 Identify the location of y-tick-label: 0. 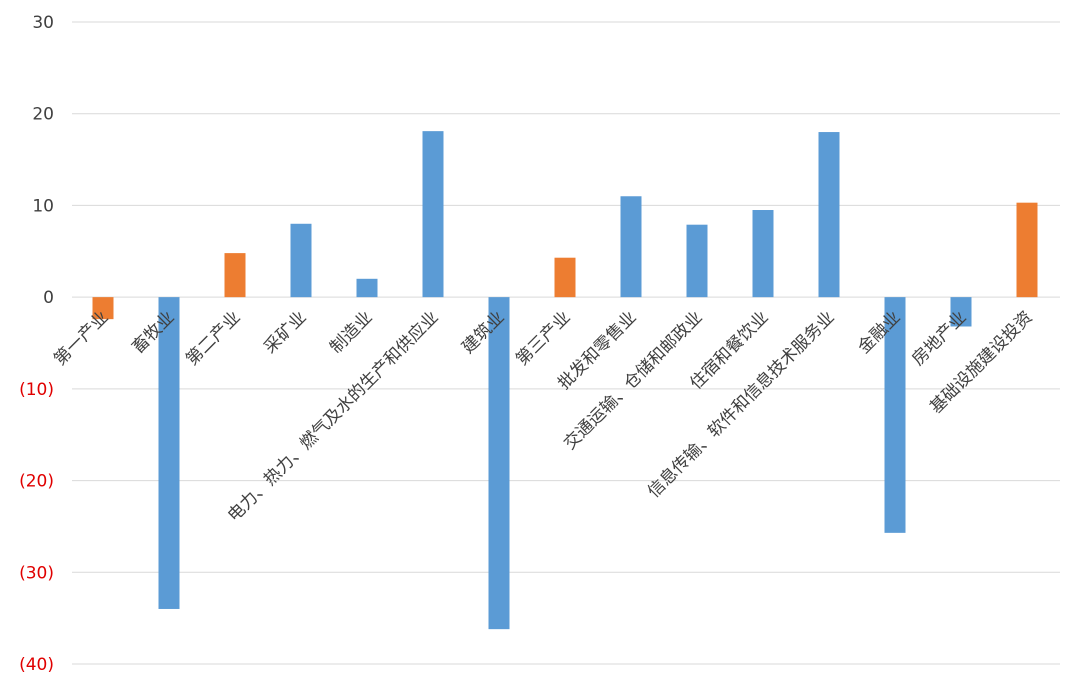
(48, 298).